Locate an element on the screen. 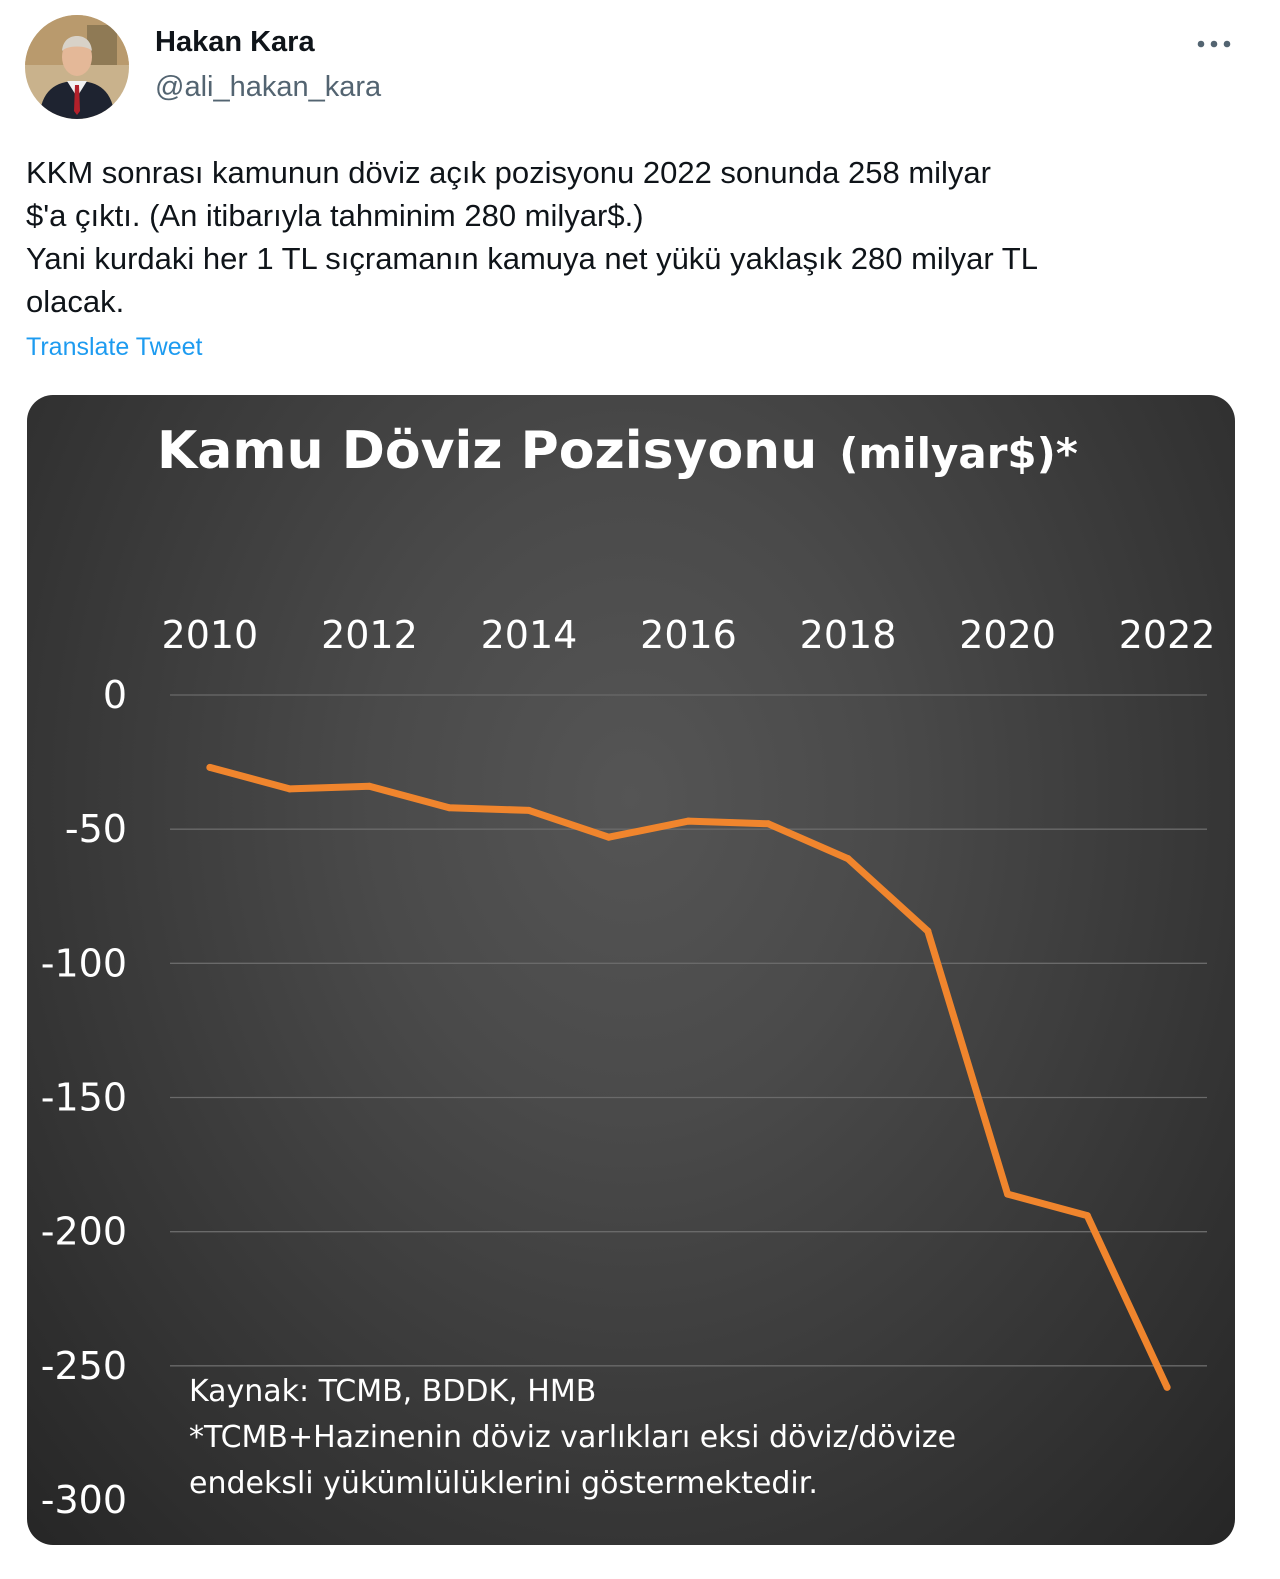 The image size is (1280, 1579). x-tick-label: 2018 is located at coordinates (848, 635).